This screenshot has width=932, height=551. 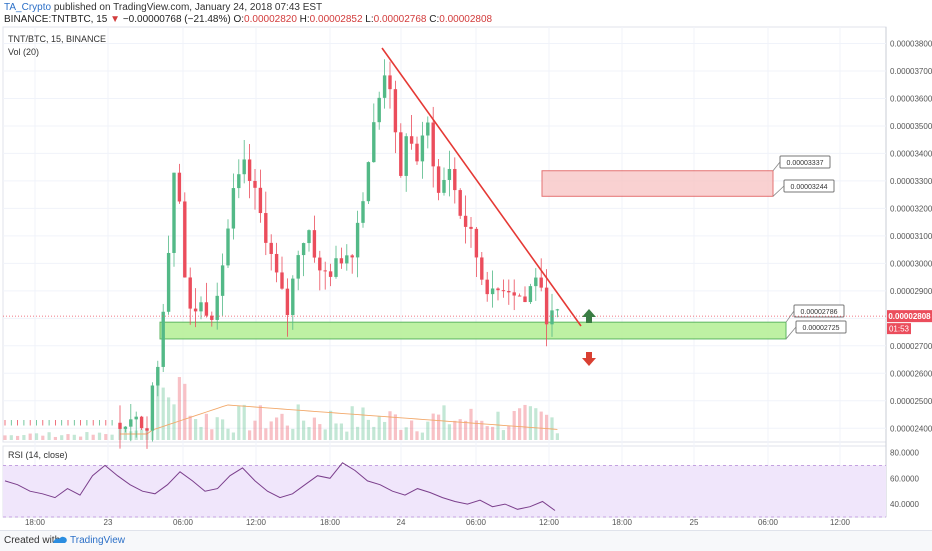 I want to click on x-tick-label: 12:00, so click(x=840, y=522).